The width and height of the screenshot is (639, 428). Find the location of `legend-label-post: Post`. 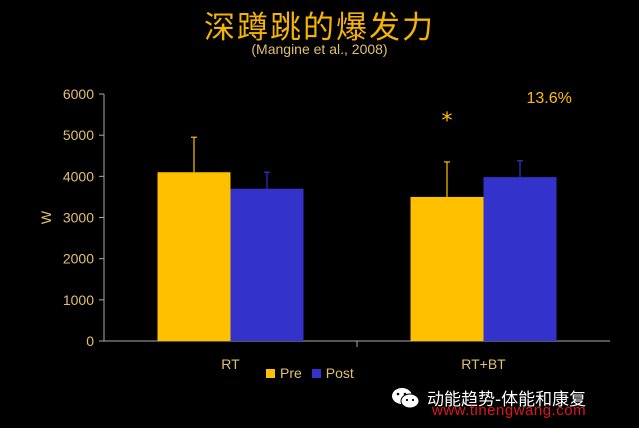

legend-label-post: Post is located at coordinates (339, 373).